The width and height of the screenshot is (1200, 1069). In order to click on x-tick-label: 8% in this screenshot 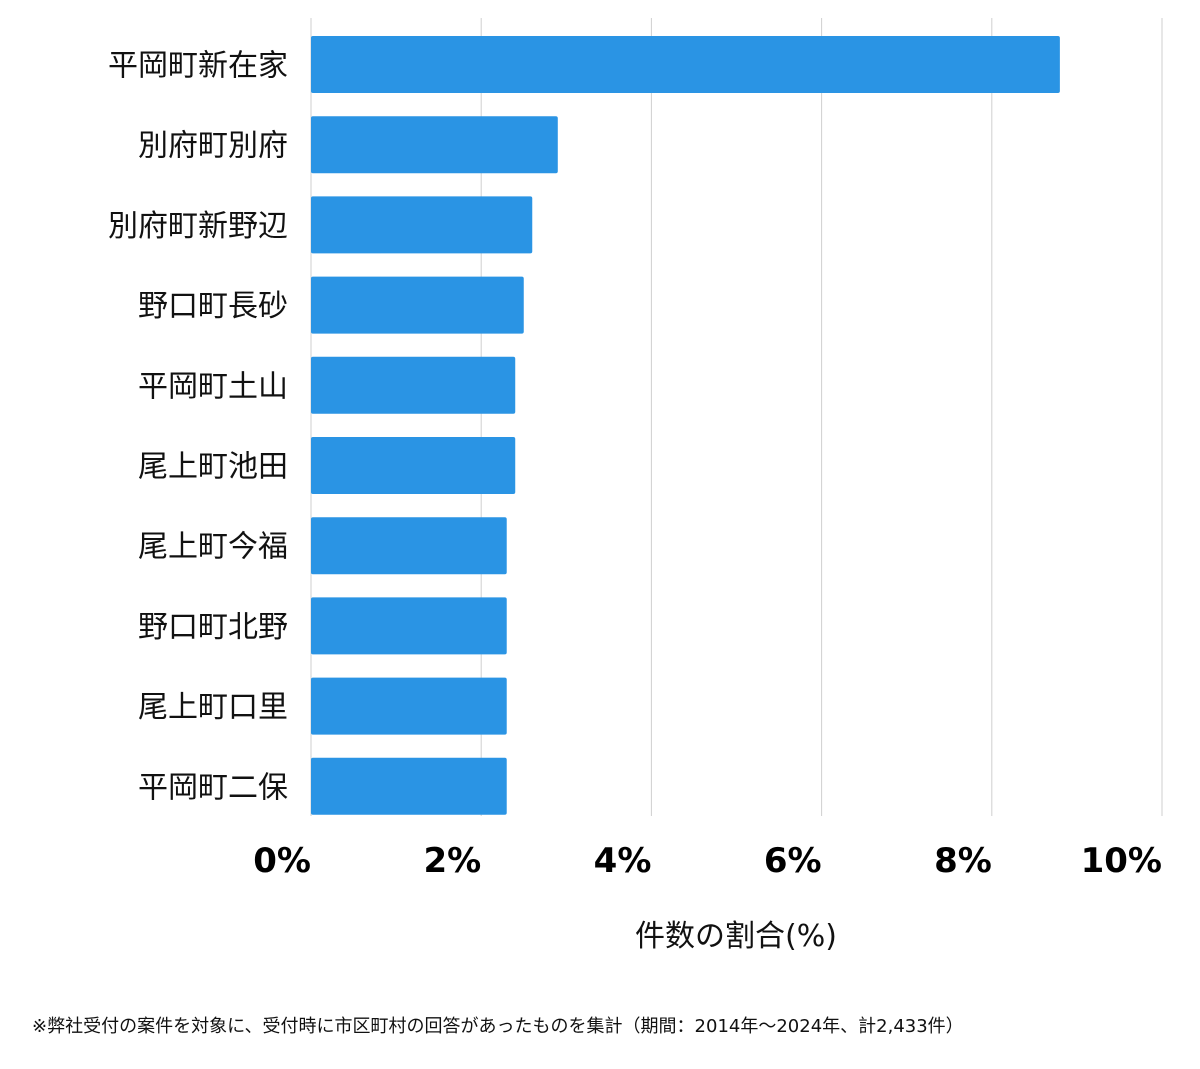, I will do `click(963, 861)`.